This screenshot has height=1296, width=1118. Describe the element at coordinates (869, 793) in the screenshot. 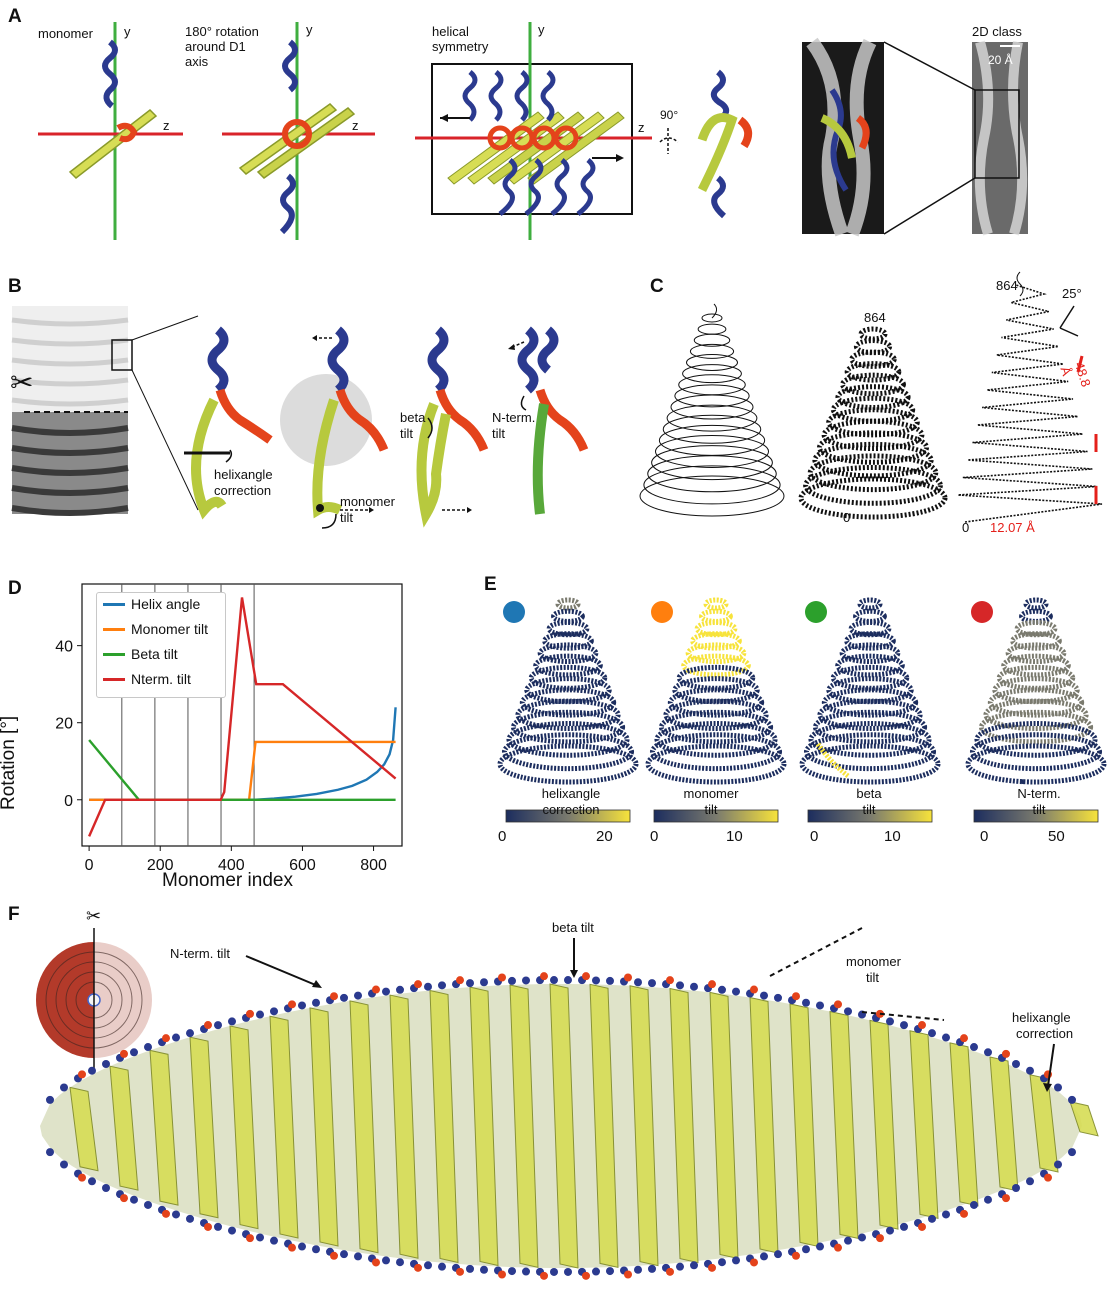

I see `e-label-3a: beta` at that location.